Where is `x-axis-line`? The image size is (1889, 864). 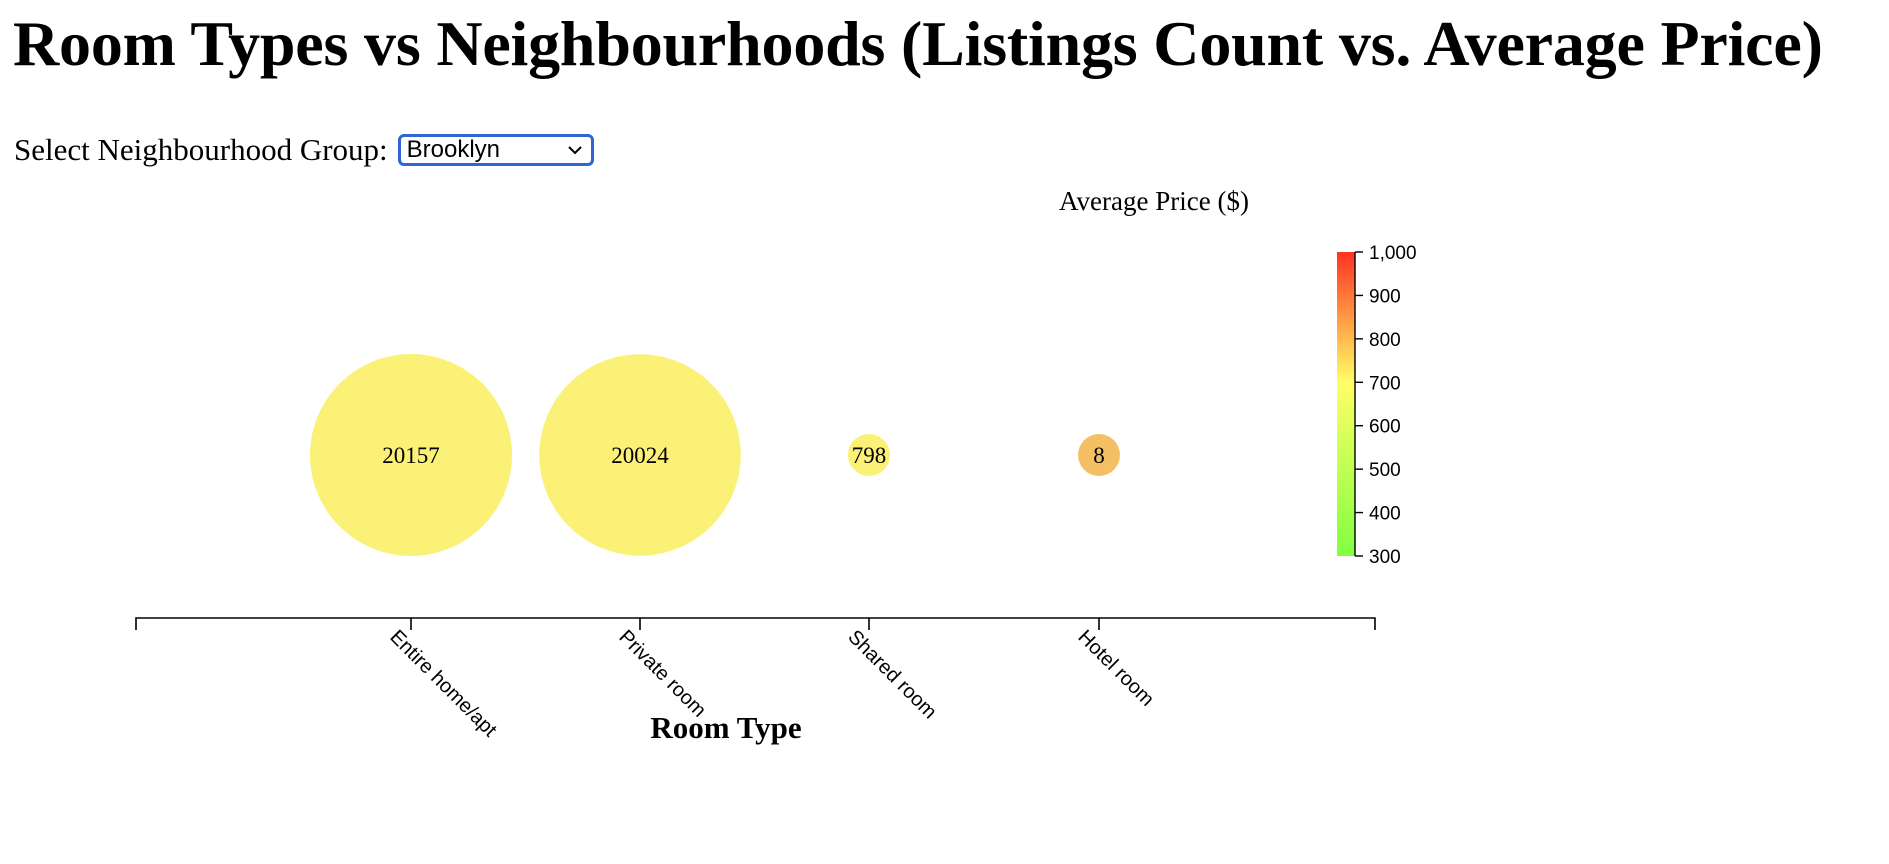 x-axis-line is located at coordinates (755, 623).